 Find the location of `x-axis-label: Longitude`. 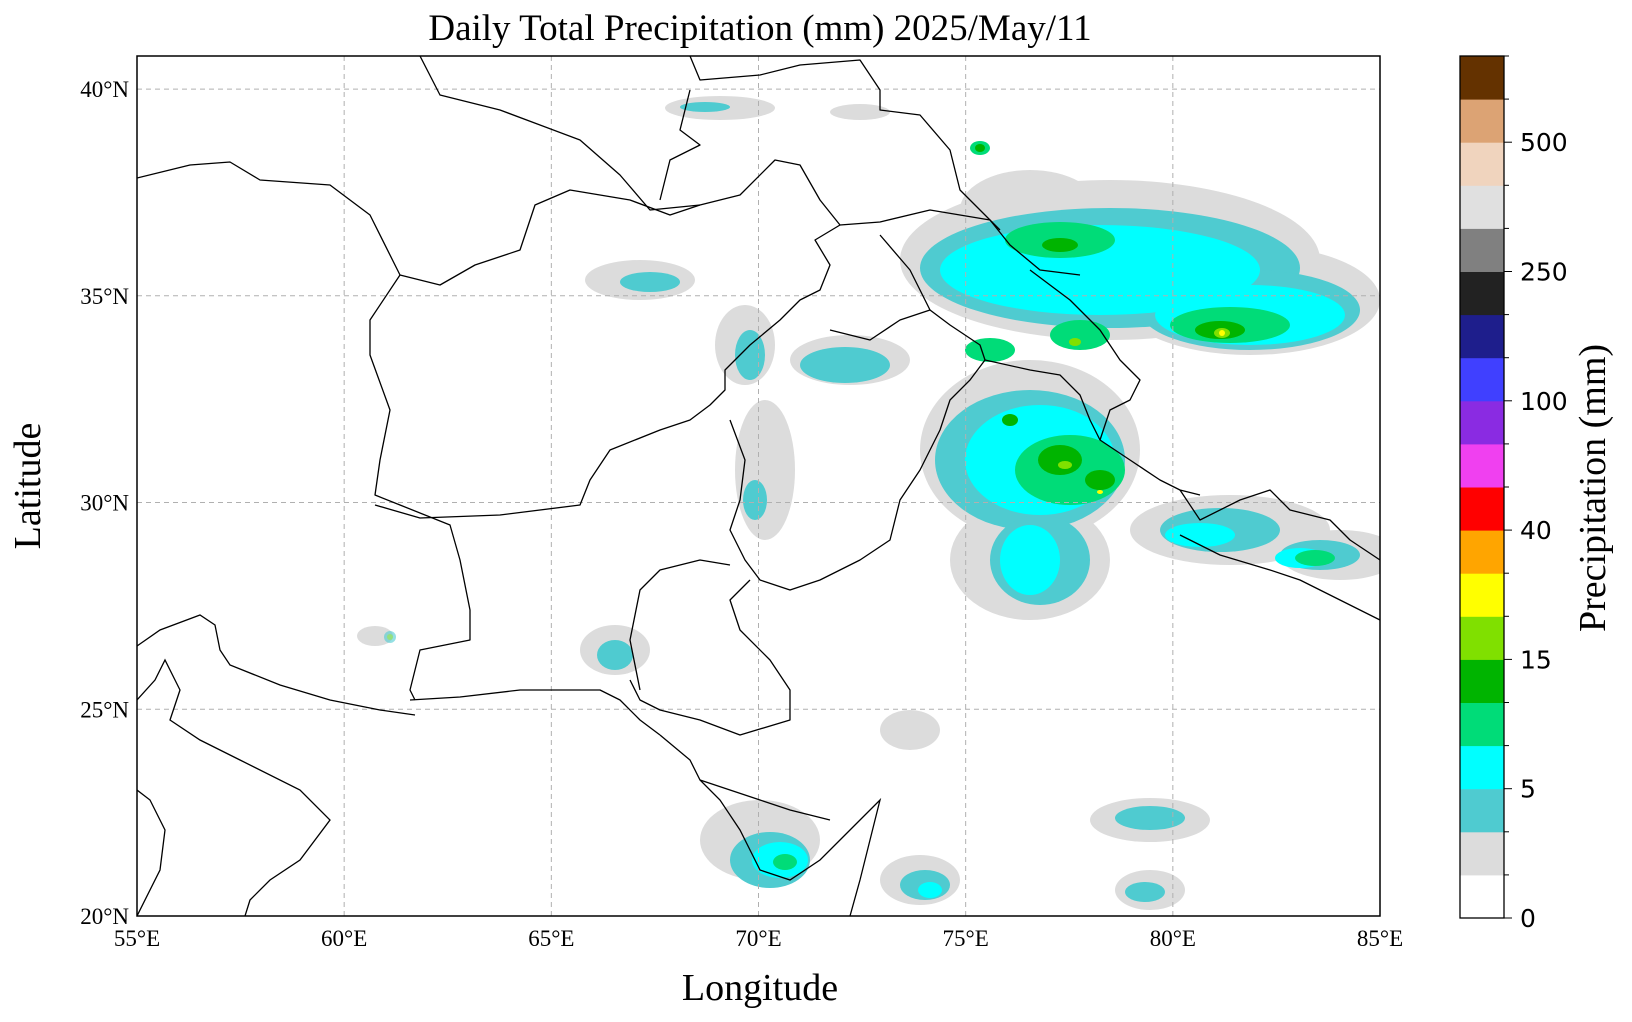

x-axis-label: Longitude is located at coordinates (760, 988).